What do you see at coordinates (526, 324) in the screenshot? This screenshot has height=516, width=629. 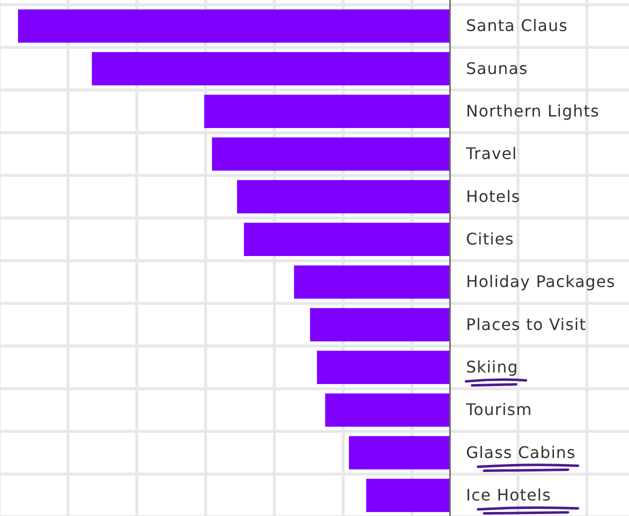 I see `y-tick-label: Places to Visit` at bounding box center [526, 324].